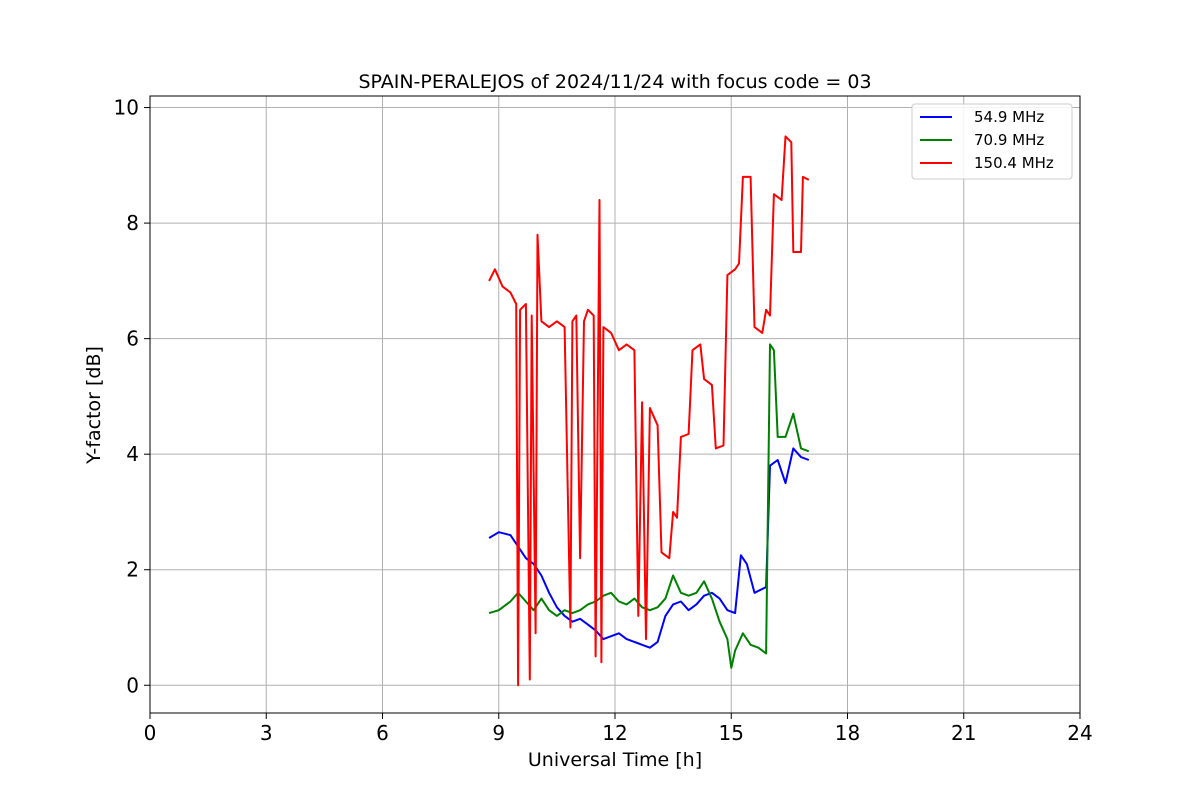  Describe the element at coordinates (1079, 733) in the screenshot. I see `x-tick-label: 24` at that location.